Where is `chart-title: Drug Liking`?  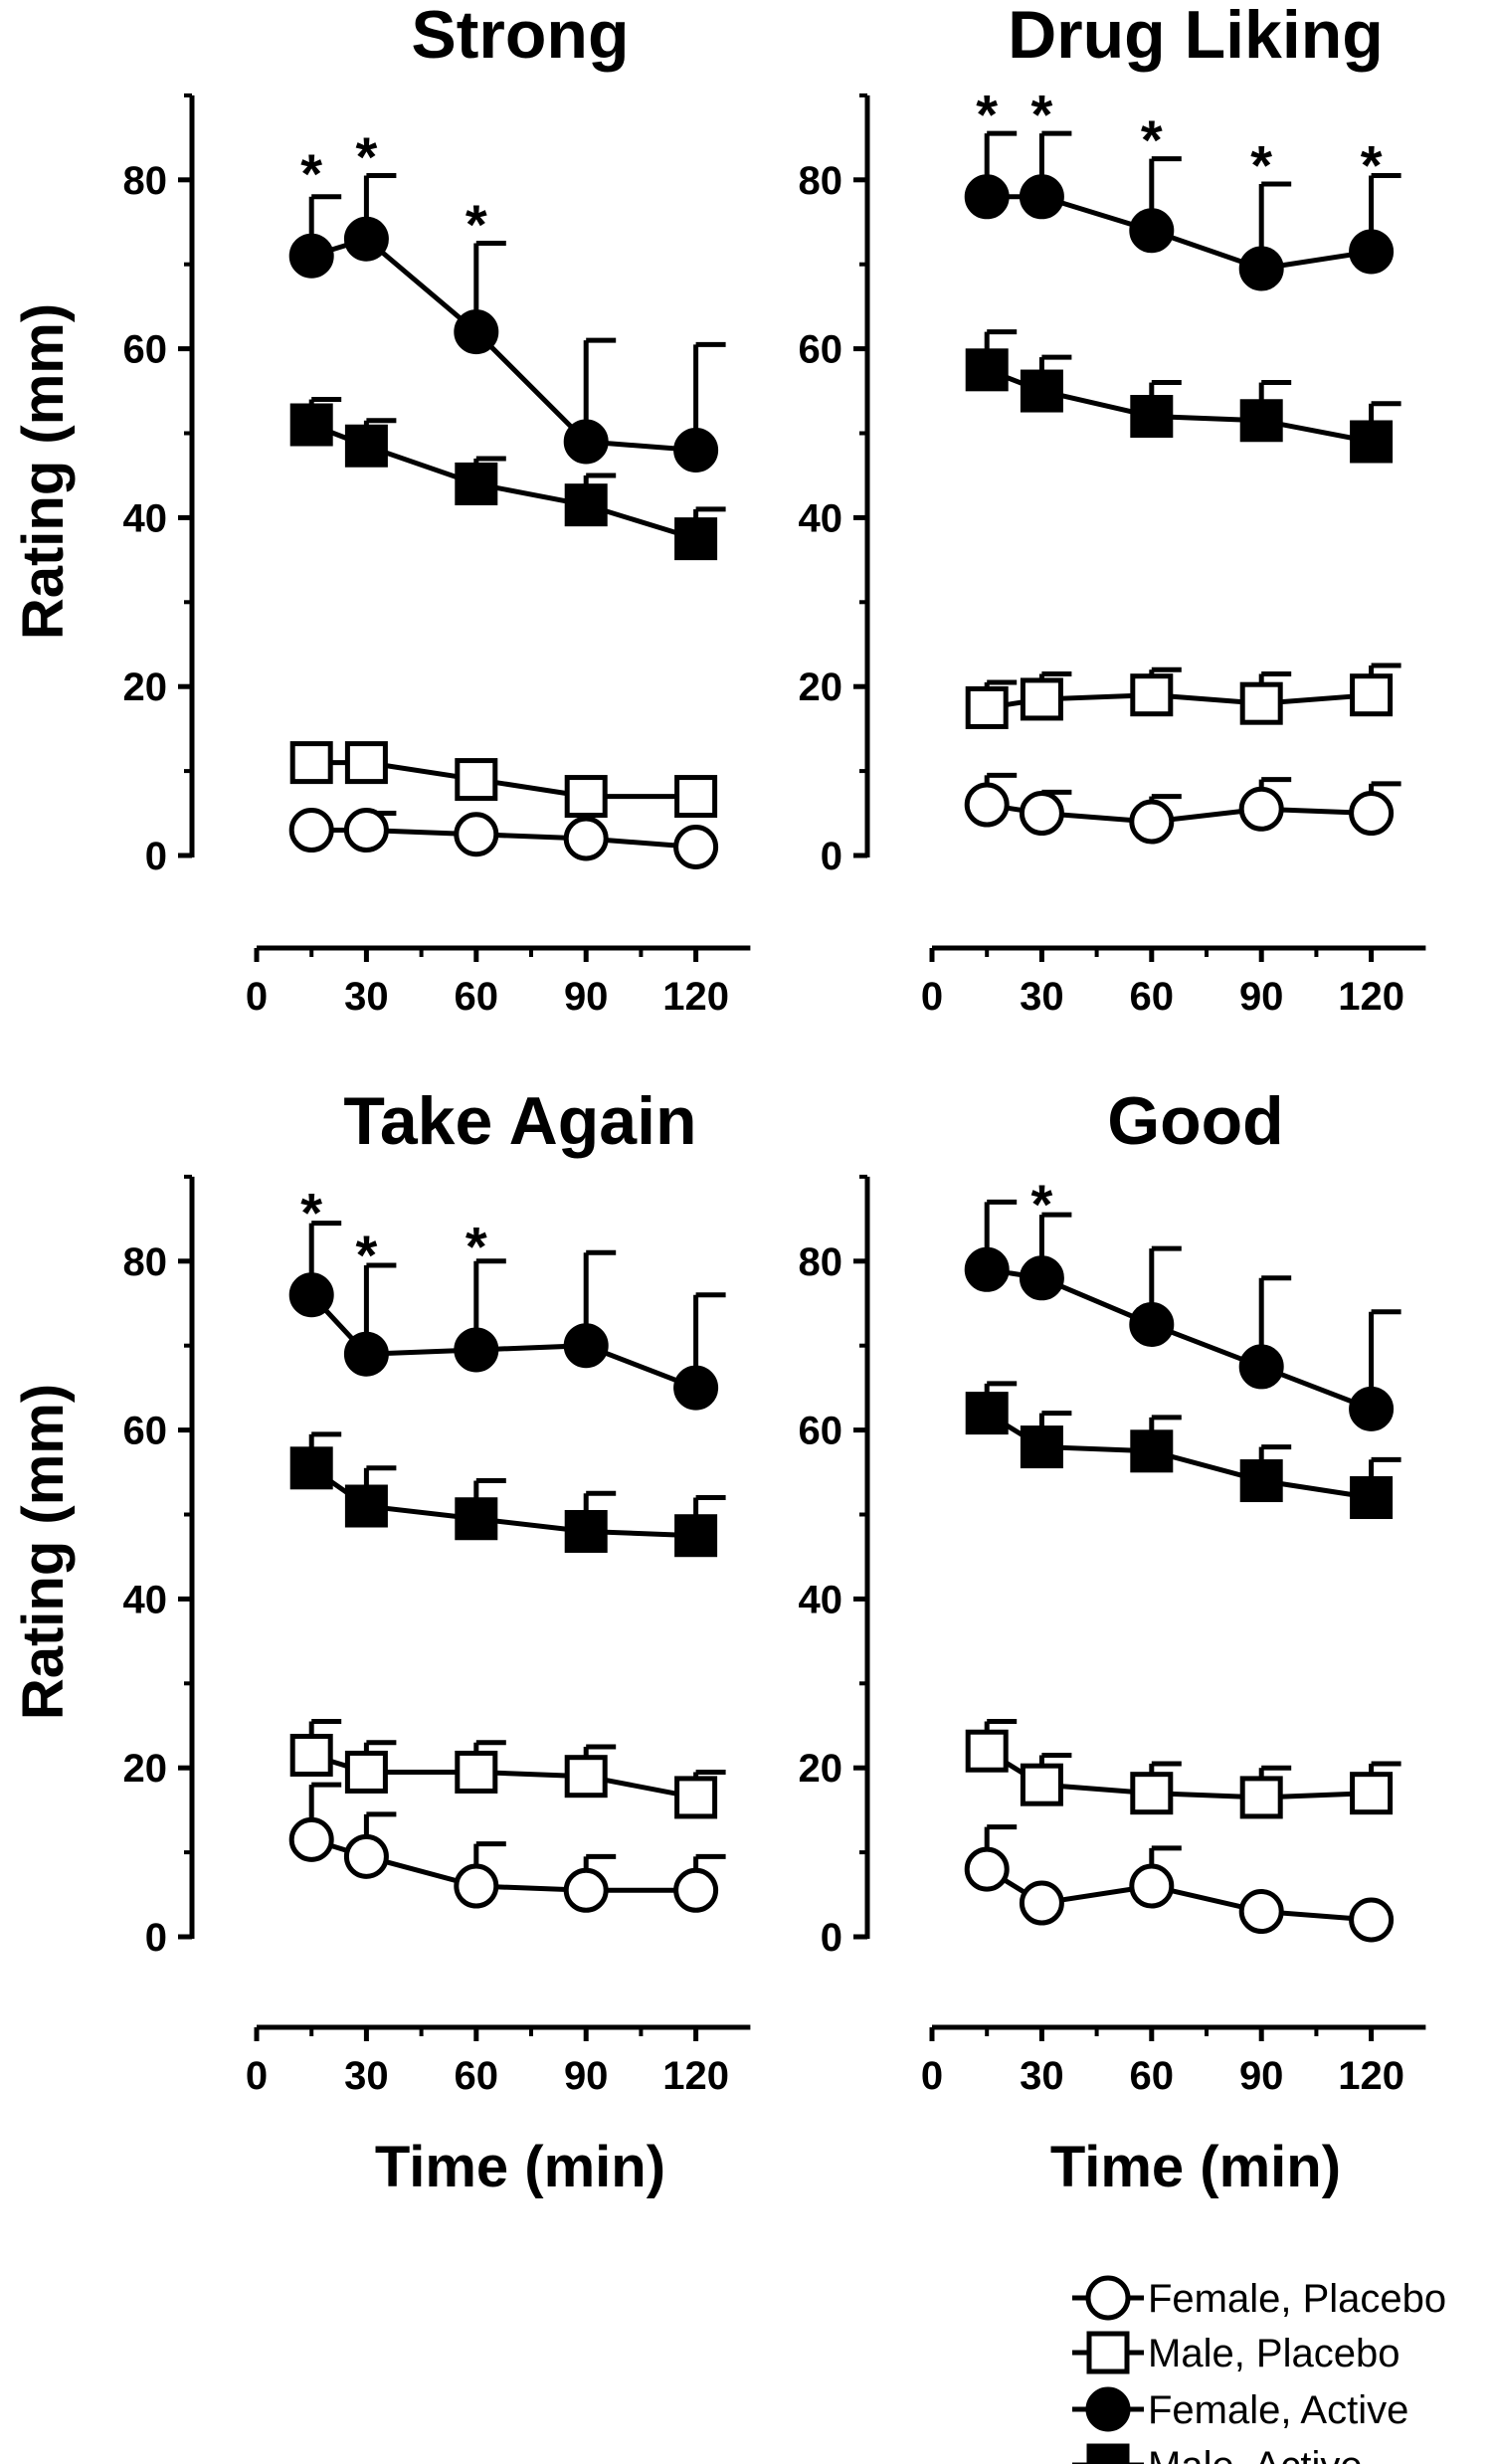
chart-title: Drug Liking is located at coordinates (1196, 36).